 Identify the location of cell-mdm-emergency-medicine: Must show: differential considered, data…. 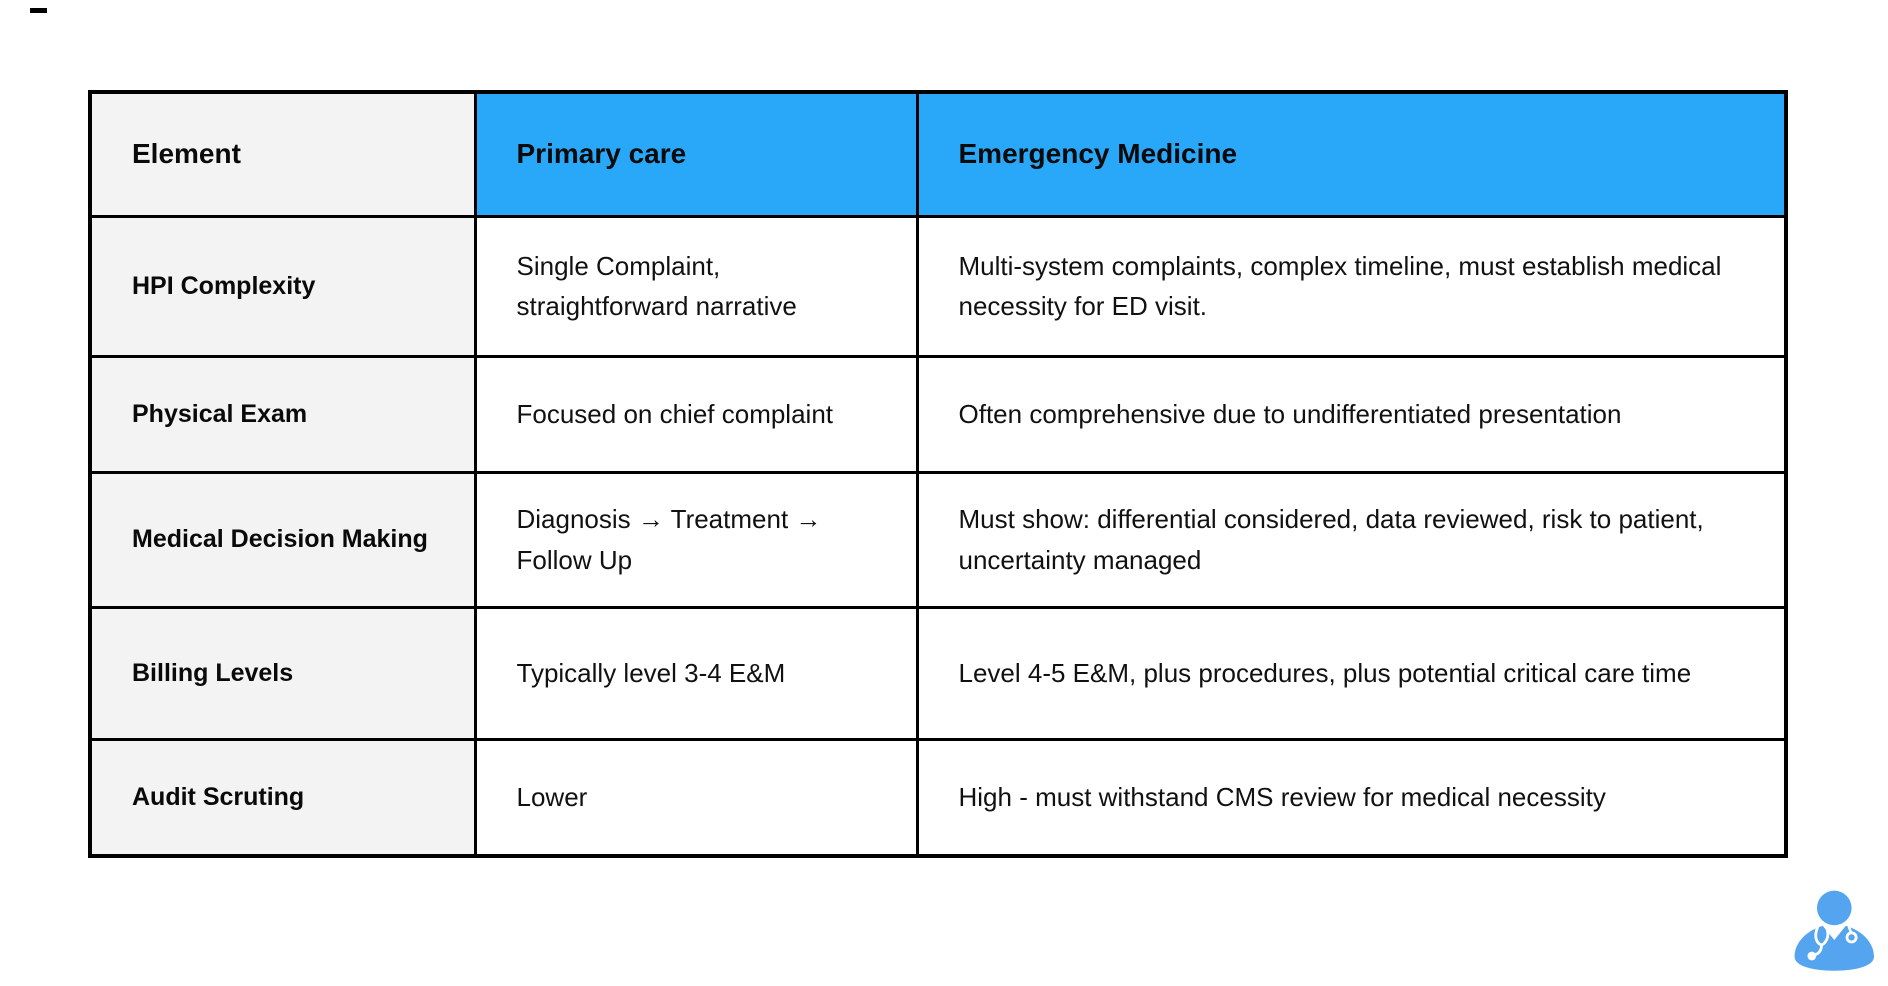
(1351, 539).